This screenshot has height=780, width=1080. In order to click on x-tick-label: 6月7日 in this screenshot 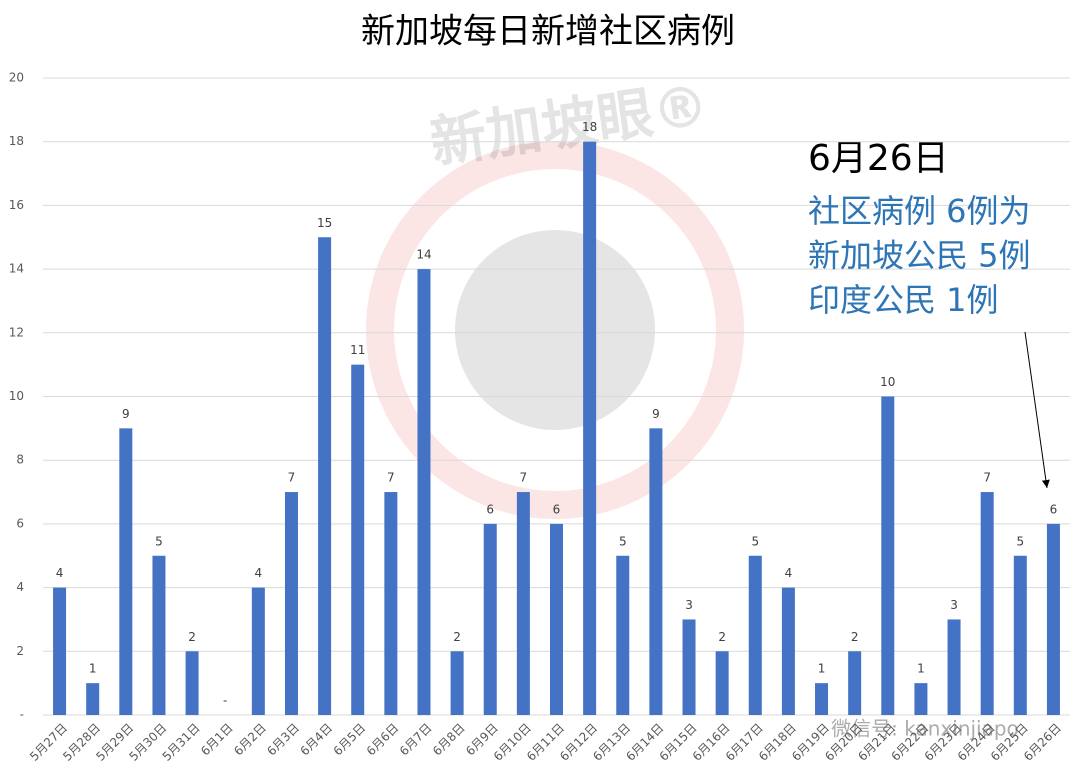, I will do `click(416, 740)`.